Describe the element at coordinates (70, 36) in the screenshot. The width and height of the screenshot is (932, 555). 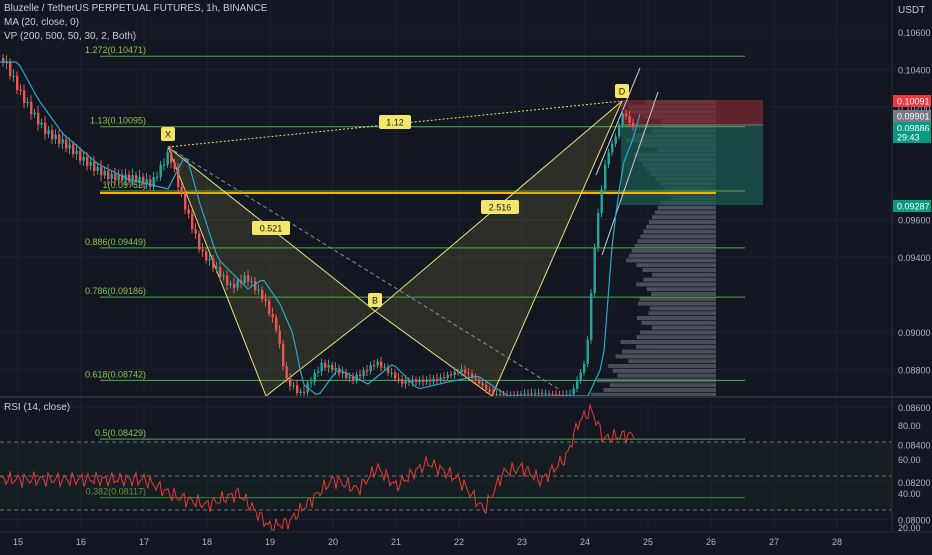
I see `vp-legend: VP (200, 500, 50, 30, 2, Both)` at that location.